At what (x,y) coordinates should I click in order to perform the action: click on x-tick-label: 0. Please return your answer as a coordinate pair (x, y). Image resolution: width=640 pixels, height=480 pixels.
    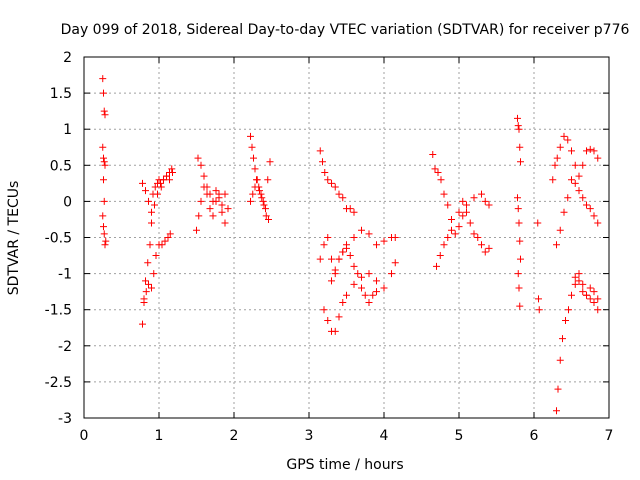
    Looking at the image, I should click on (84, 436).